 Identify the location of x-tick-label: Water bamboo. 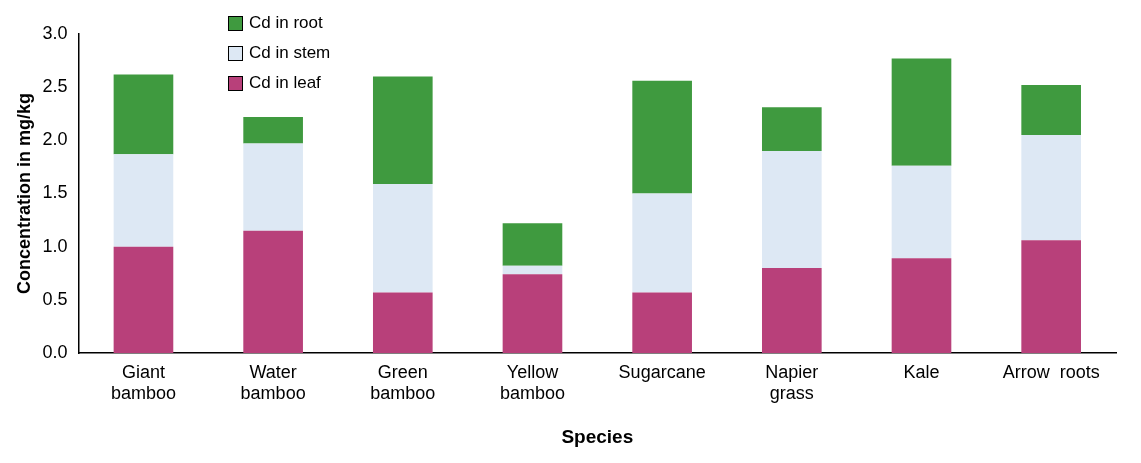
(273, 382).